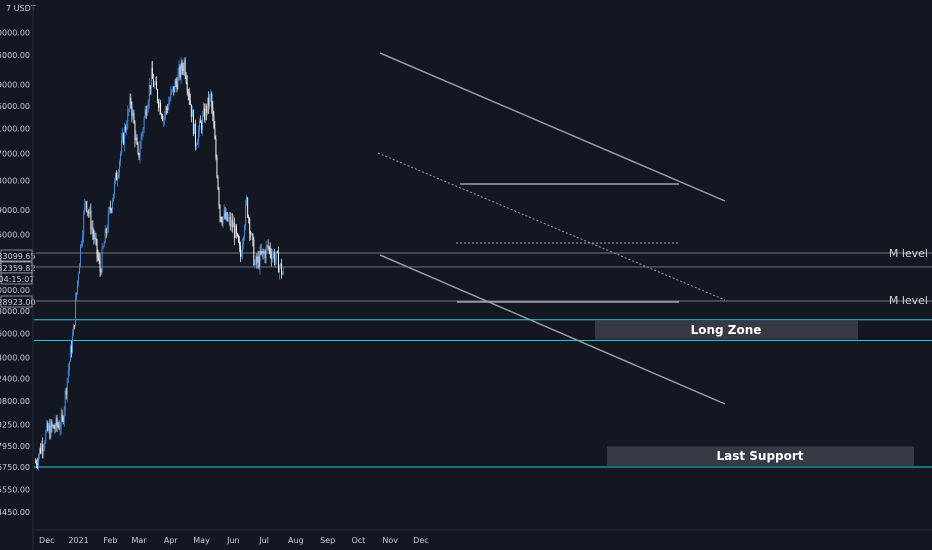  I want to click on price-tick-label: 51000.00, so click(15, 129).